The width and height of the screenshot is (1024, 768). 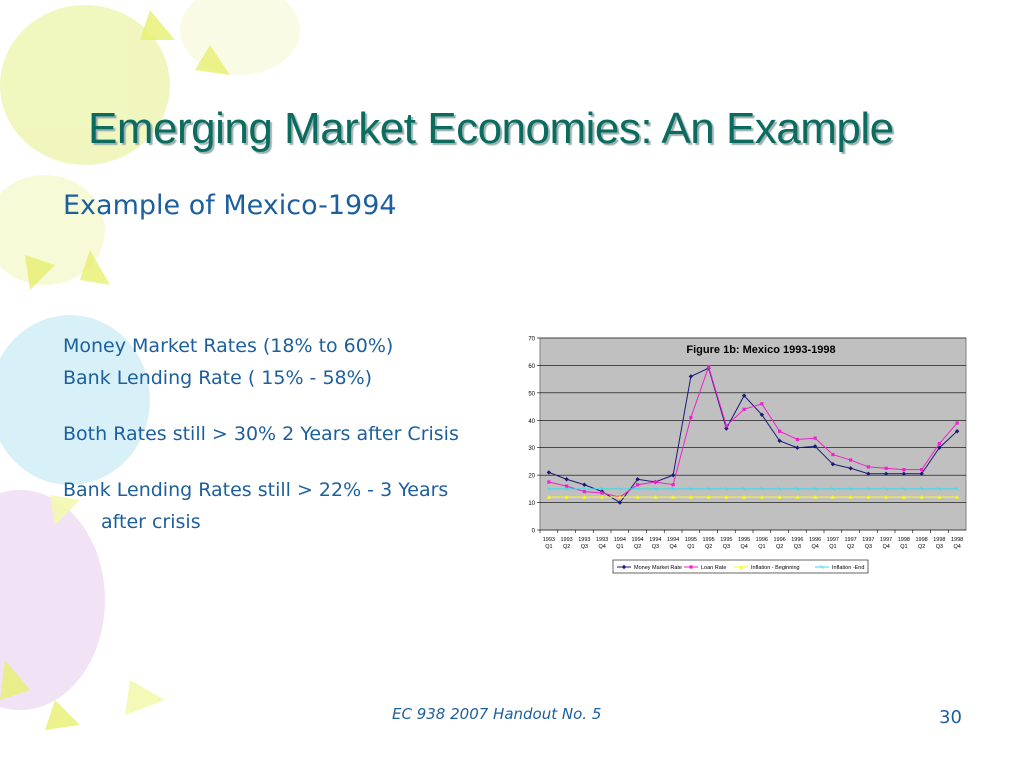 What do you see at coordinates (760, 350) in the screenshot?
I see `chart-title: Figure 1b: Mexico 1993-1998` at bounding box center [760, 350].